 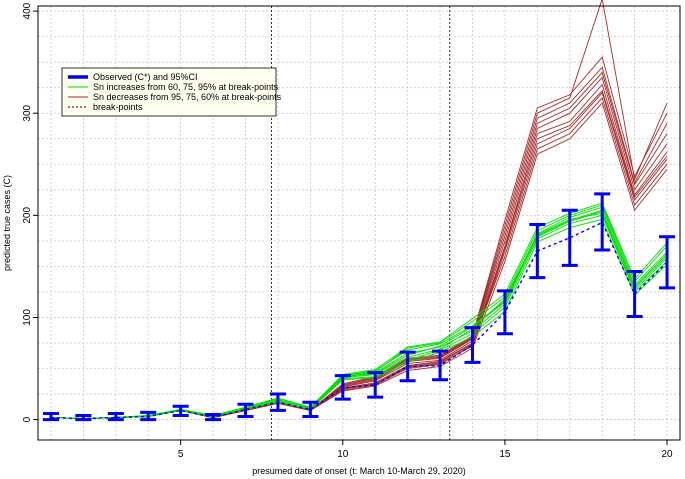 I want to click on x-axis: 5 10 15 20, so click(x=425, y=450).